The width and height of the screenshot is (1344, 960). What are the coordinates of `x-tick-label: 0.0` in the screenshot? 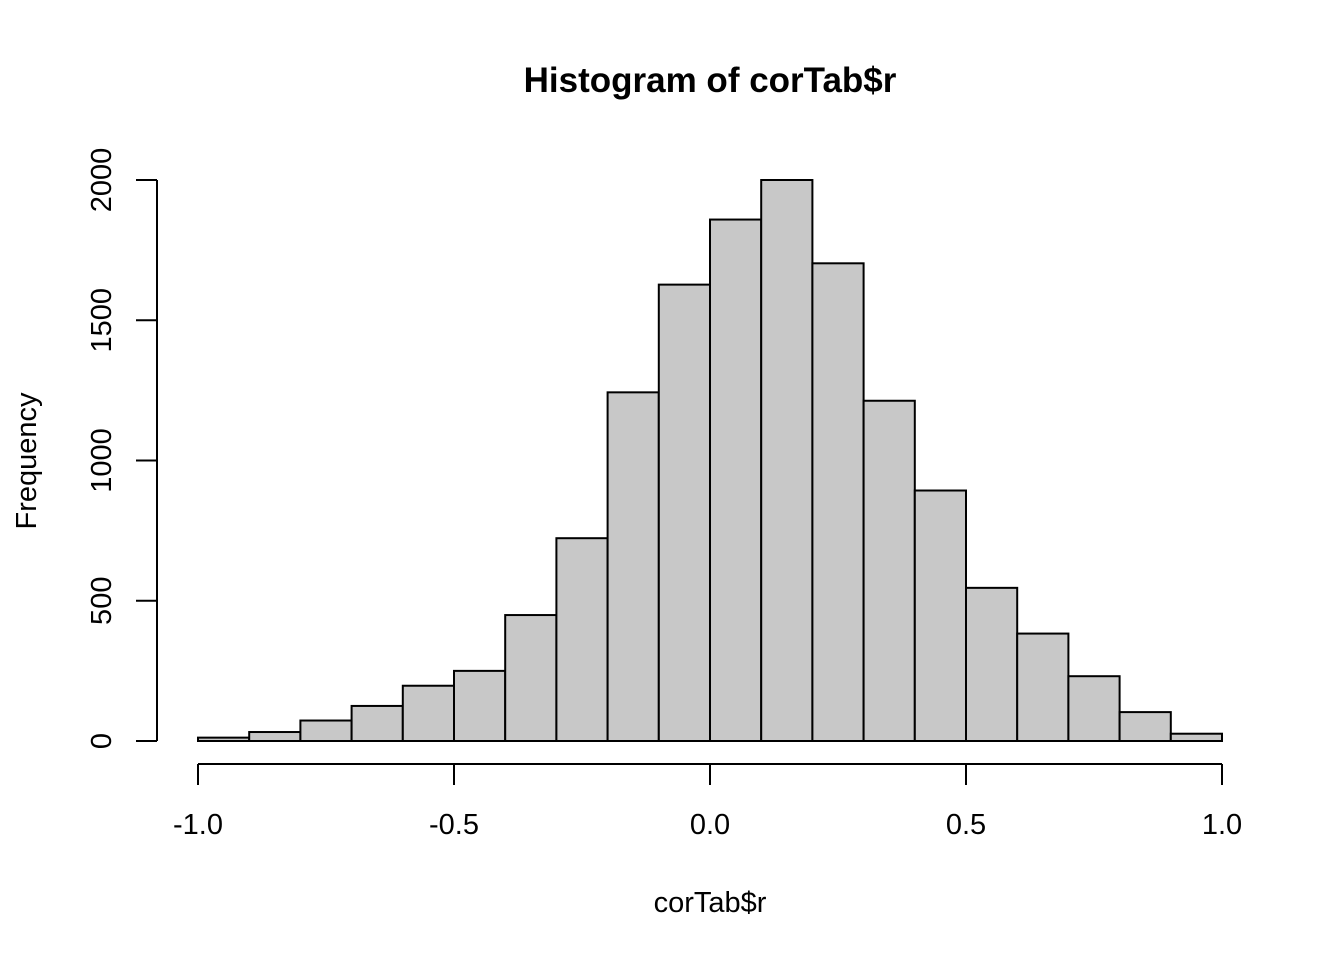 It's located at (710, 825).